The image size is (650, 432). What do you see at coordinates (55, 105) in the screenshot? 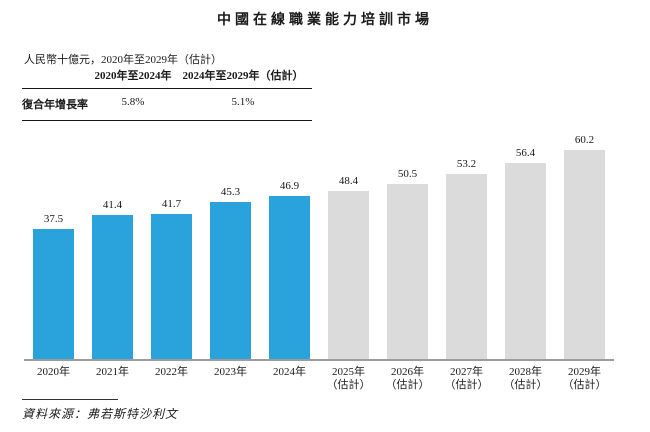
I see `cagr-row-label: 復合年增長率` at bounding box center [55, 105].